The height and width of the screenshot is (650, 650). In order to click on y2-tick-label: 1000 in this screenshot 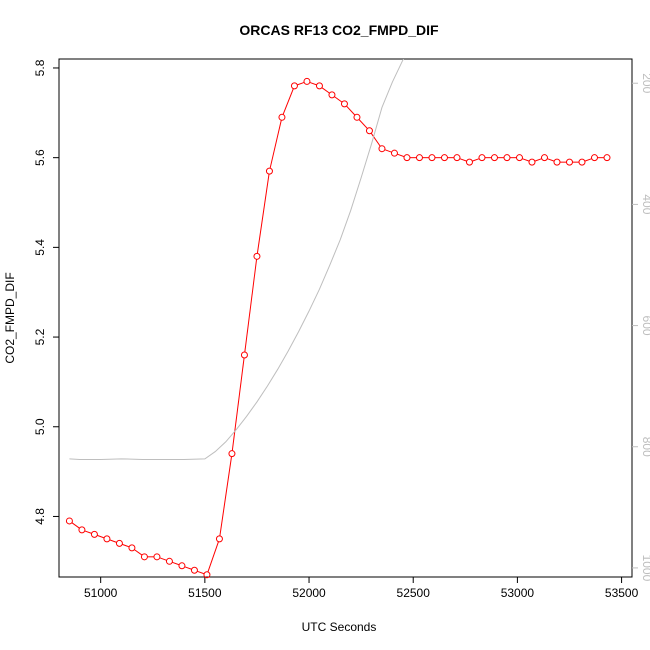, I will do `click(645, 568)`.